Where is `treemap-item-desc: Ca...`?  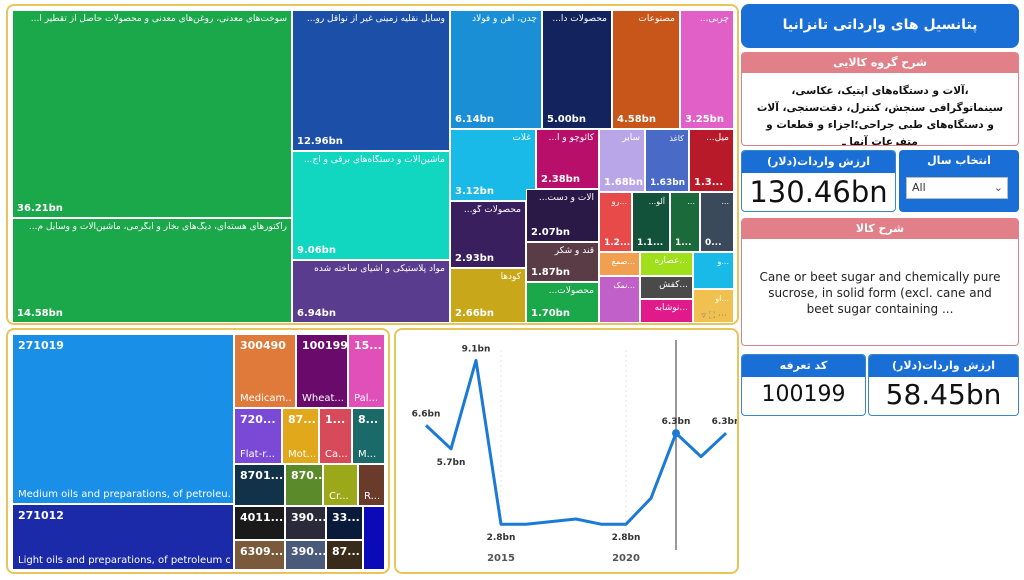 treemap-item-desc: Ca... is located at coordinates (336, 454).